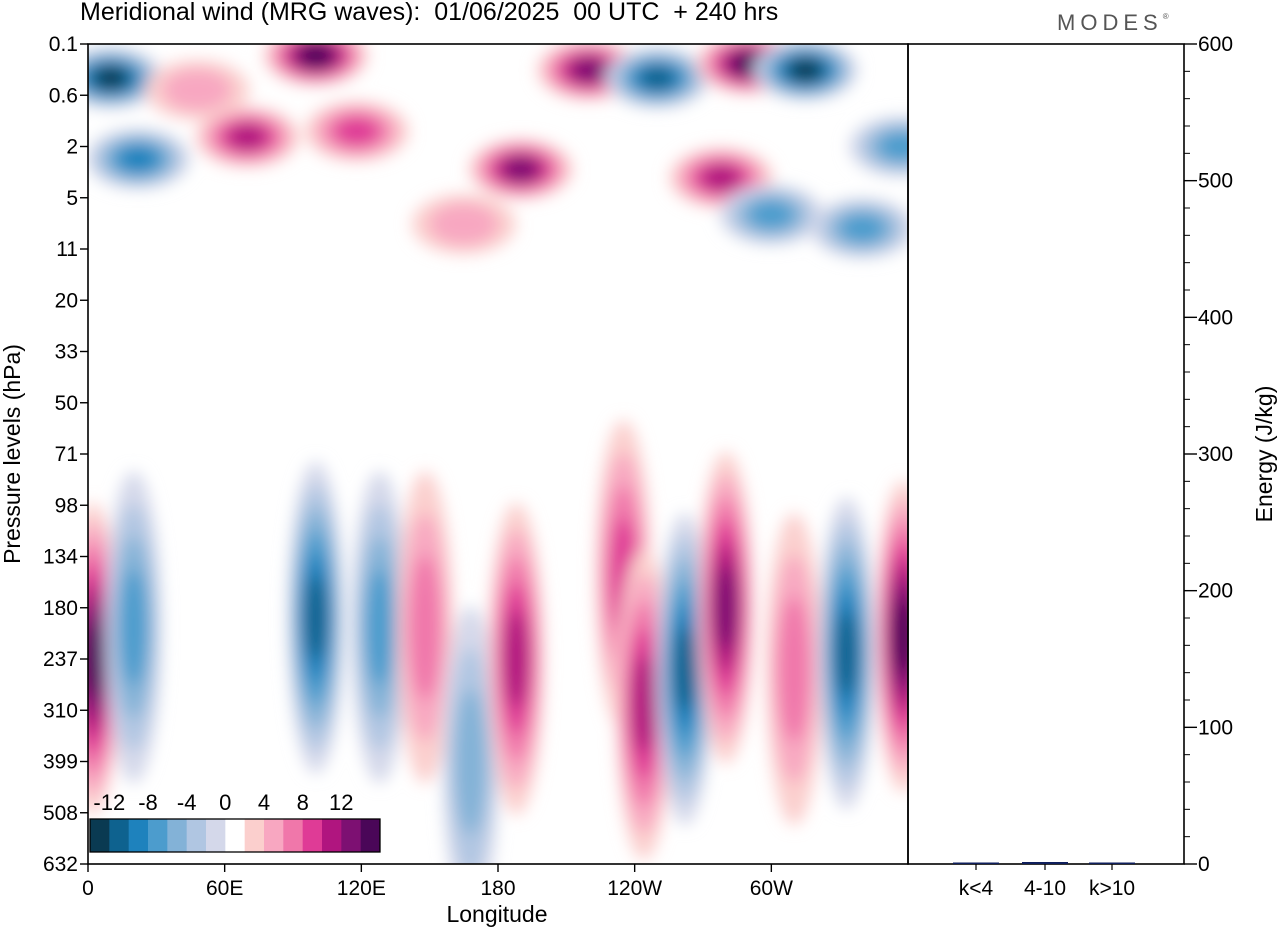  I want to click on colorbar-label: -4, so click(187, 802).